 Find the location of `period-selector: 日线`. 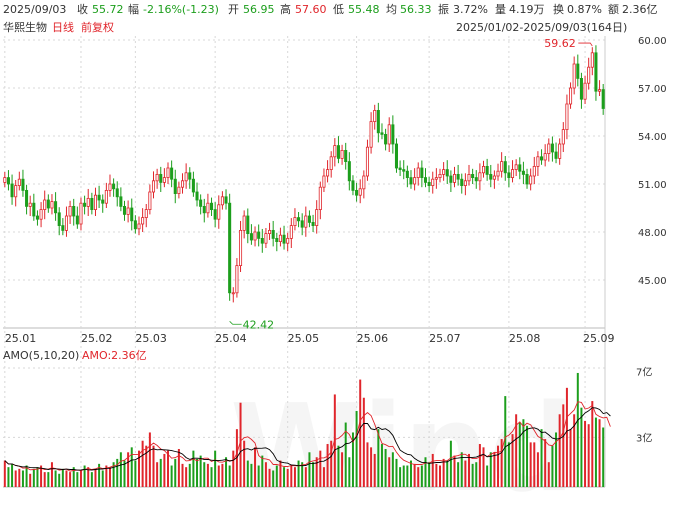

period-selector: 日线 is located at coordinates (63, 27).